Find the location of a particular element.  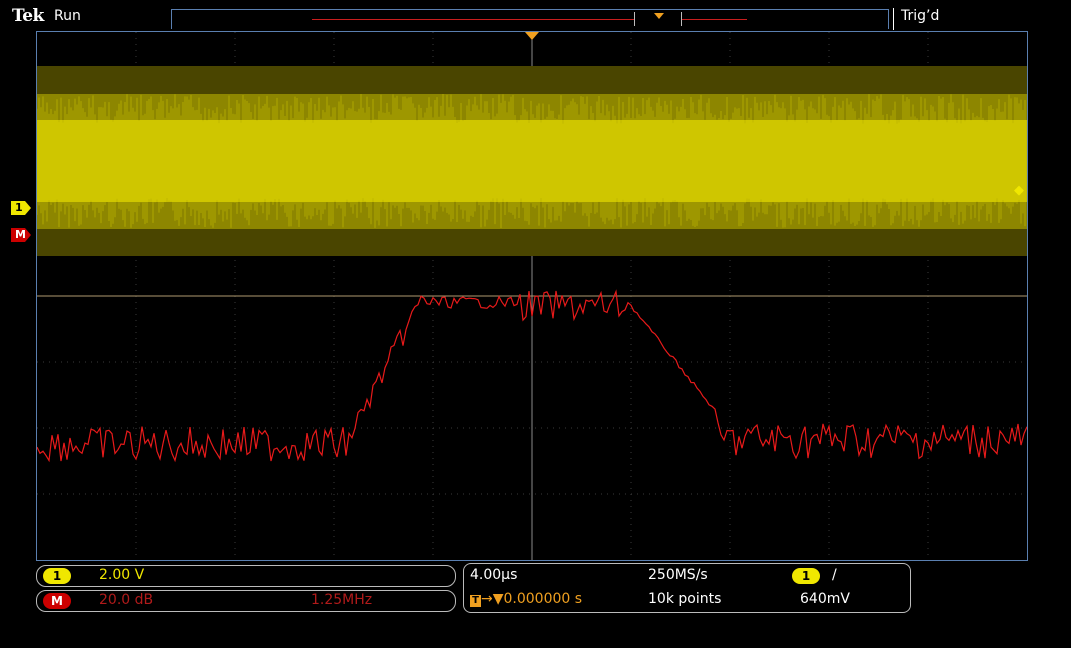

math-scale: 20.0 dB is located at coordinates (126, 600).